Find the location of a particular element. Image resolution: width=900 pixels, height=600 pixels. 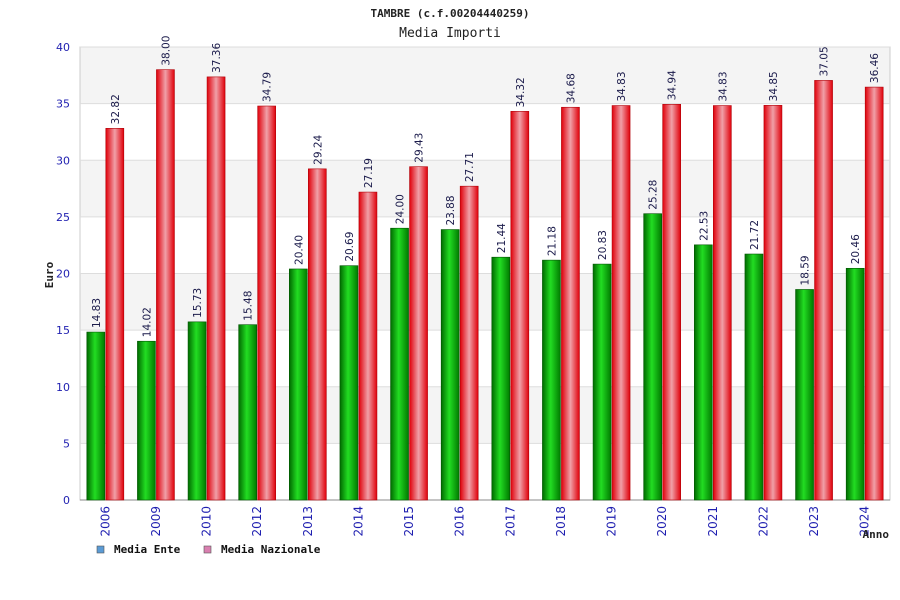

data-label-media-ente: 20.83 is located at coordinates (603, 245).